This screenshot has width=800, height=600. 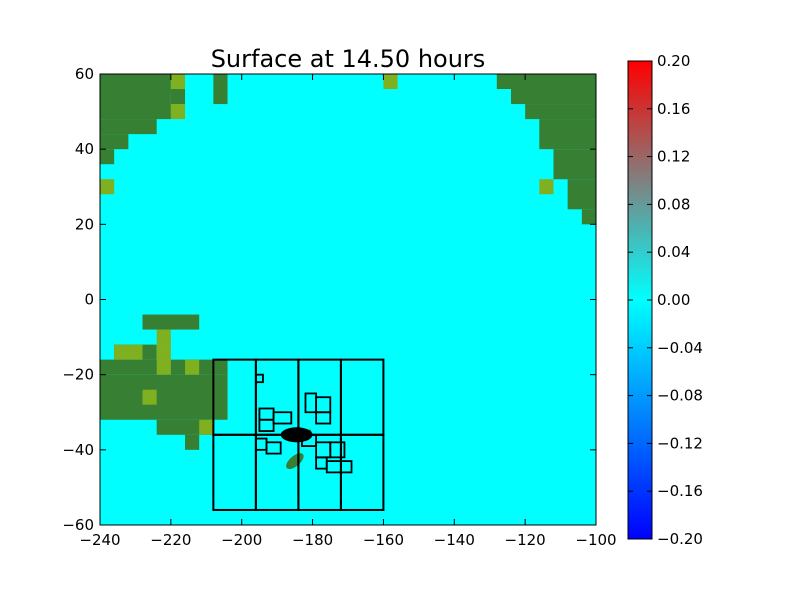 What do you see at coordinates (383, 540) in the screenshot?
I see `x-tick-label: −160` at bounding box center [383, 540].